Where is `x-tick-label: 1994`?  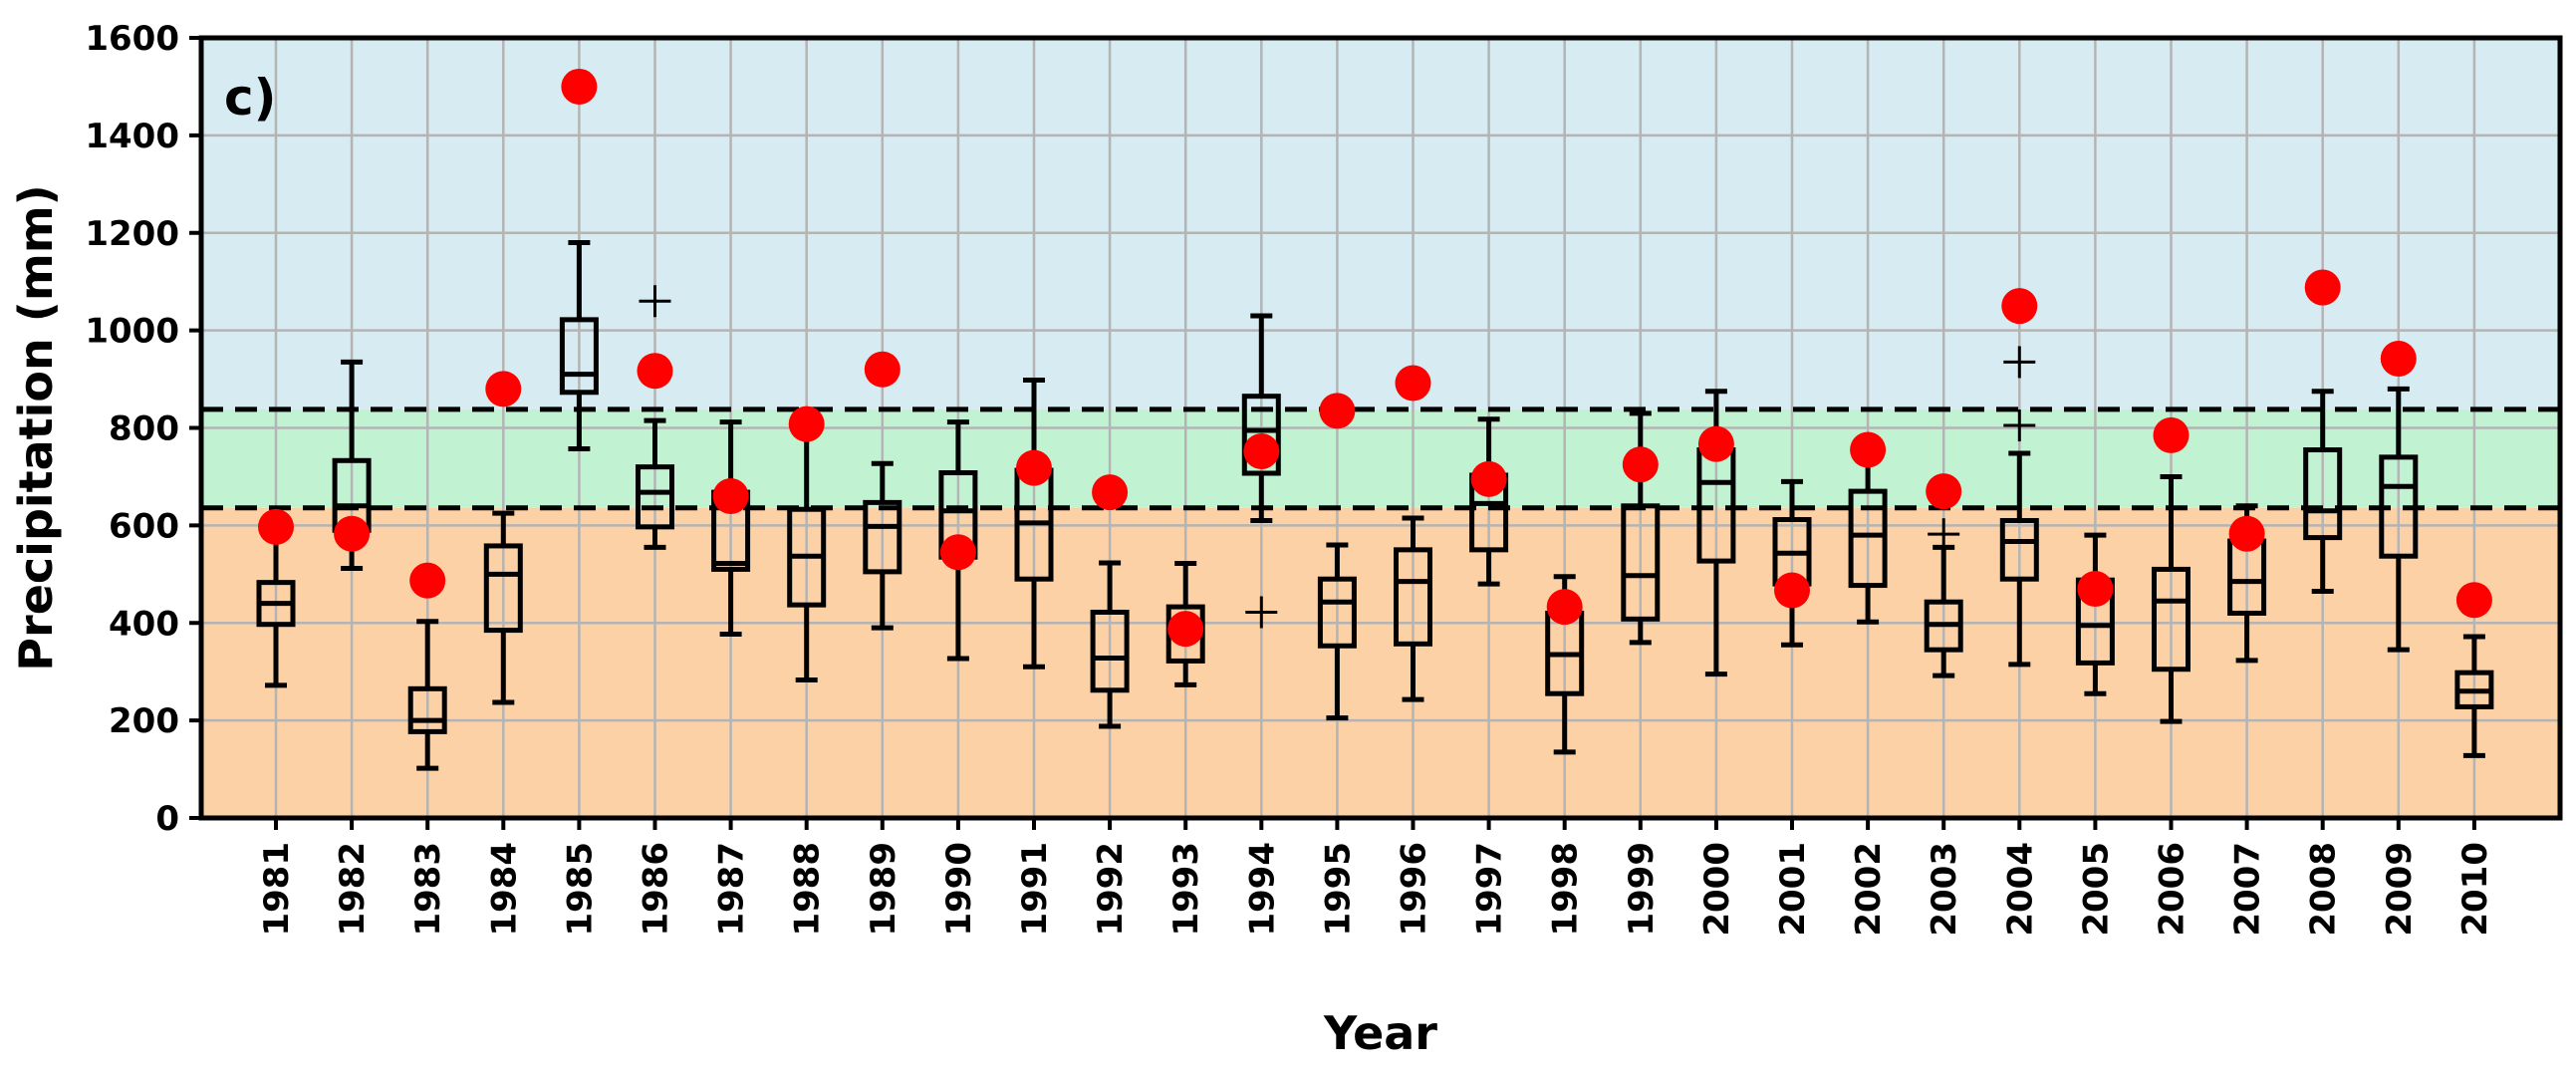
x-tick-label: 1994 is located at coordinates (1262, 889).